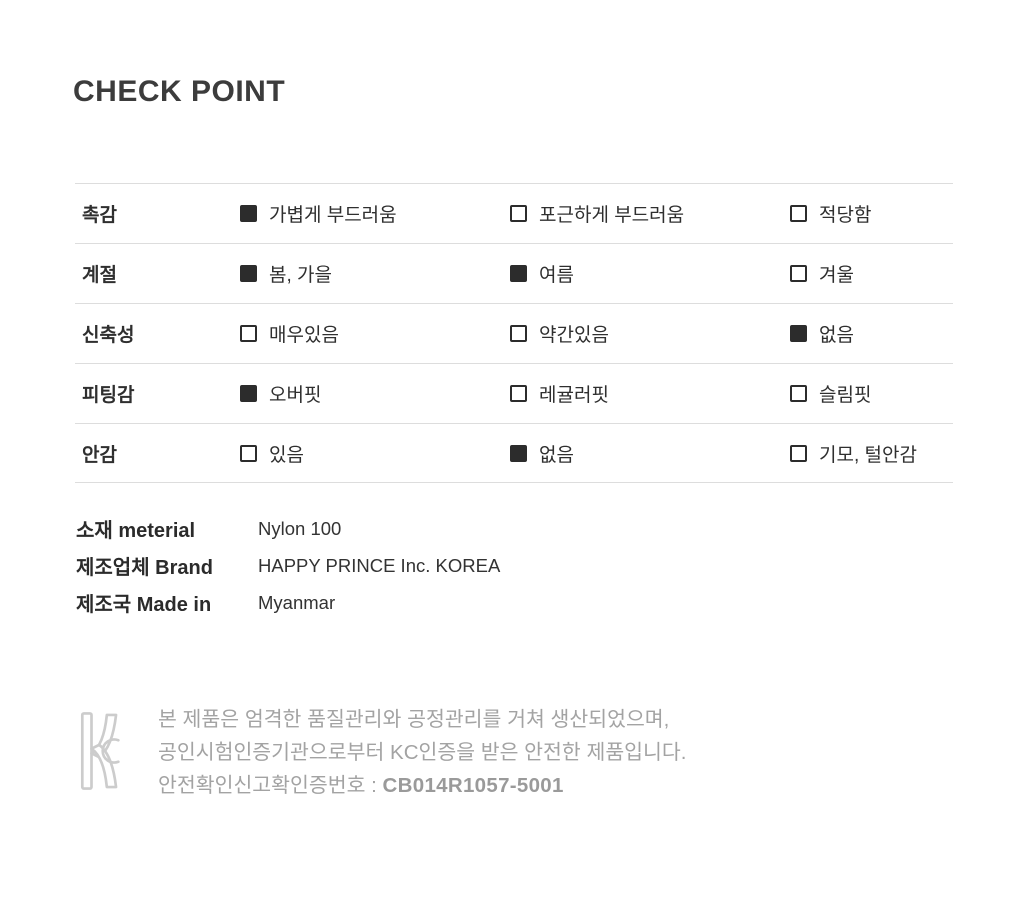 Image resolution: width=1024 pixels, height=913 pixels. I want to click on detail-row: 제조국 Made in Myanmar, so click(288, 602).